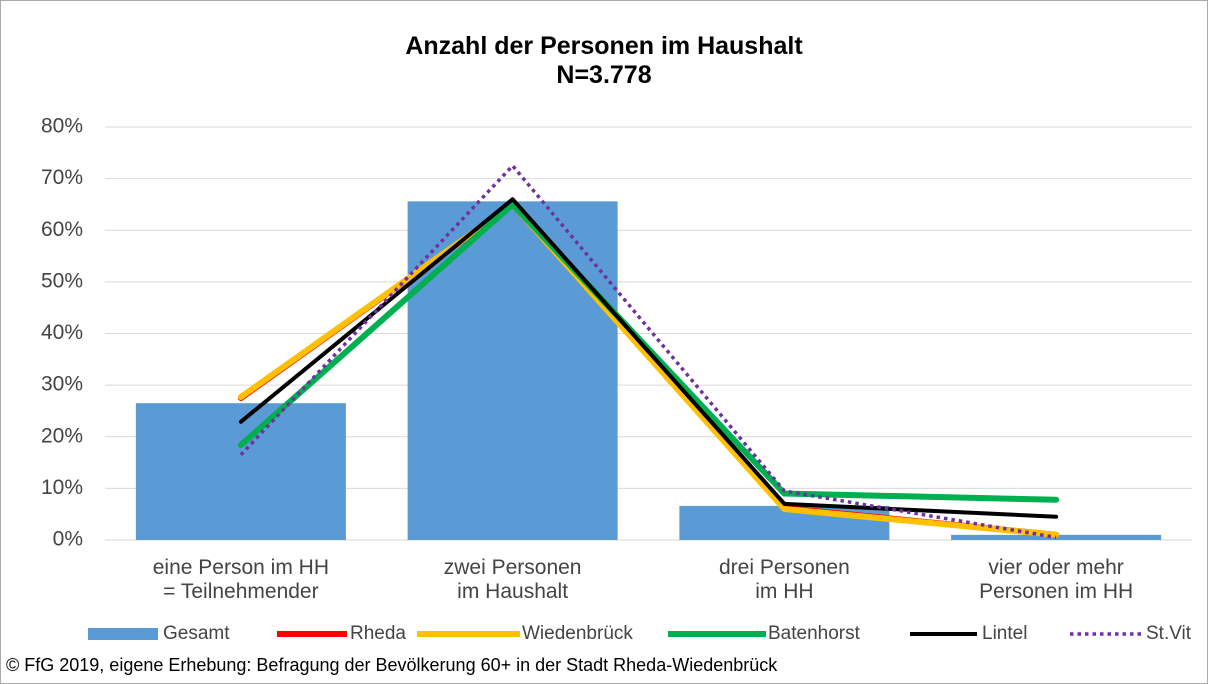 This screenshot has height=684, width=1208. What do you see at coordinates (62, 177) in the screenshot?
I see `y-tick-label: 70%` at bounding box center [62, 177].